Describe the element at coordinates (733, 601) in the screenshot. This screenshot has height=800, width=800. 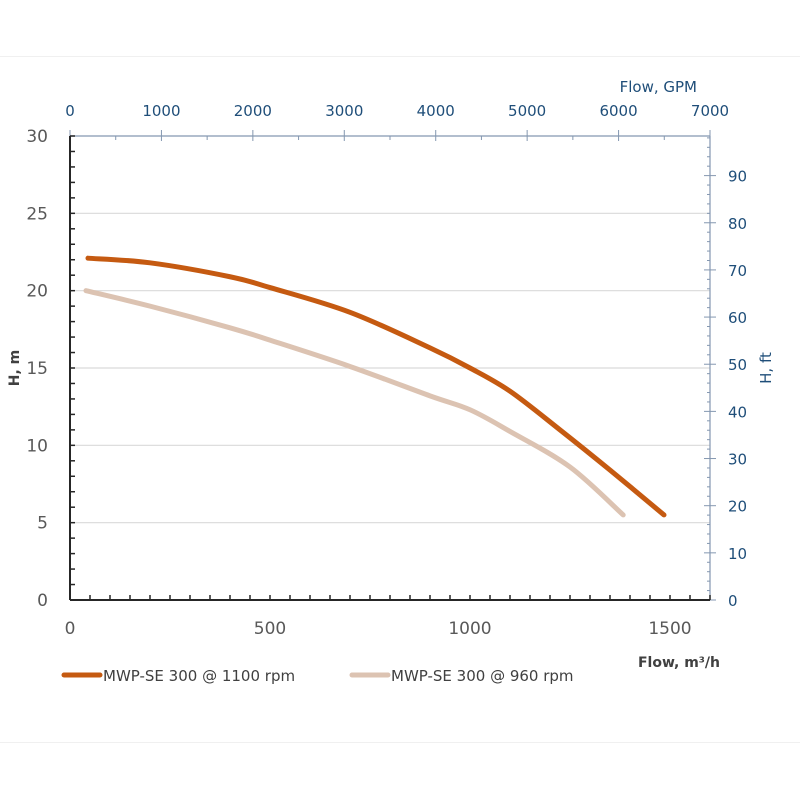
I see `y2-tick-label: 0` at that location.